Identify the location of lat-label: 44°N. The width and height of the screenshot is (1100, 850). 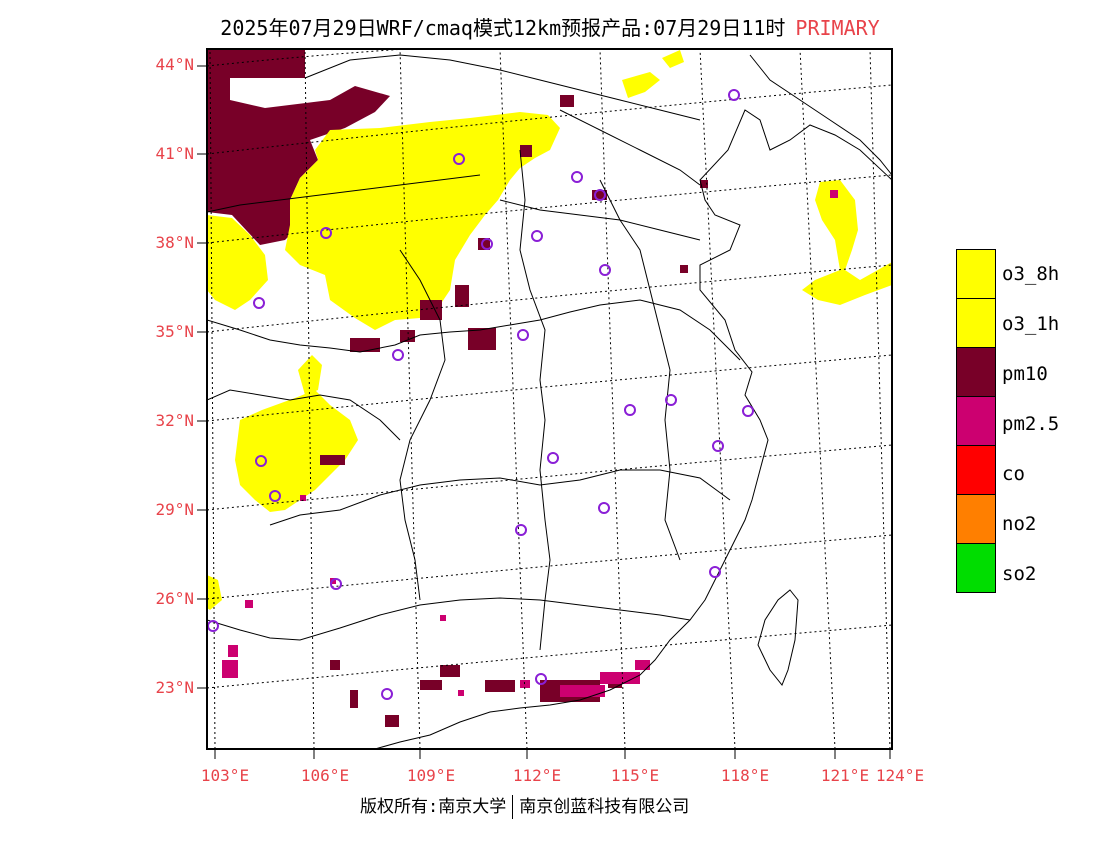
(174, 64).